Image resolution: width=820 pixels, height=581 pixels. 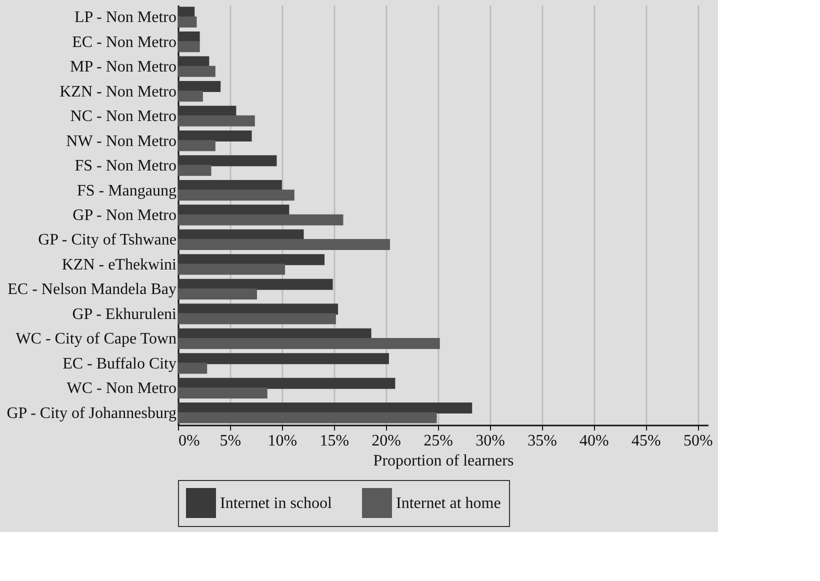 What do you see at coordinates (438, 441) in the screenshot?
I see `x-tick-label: 25%` at bounding box center [438, 441].